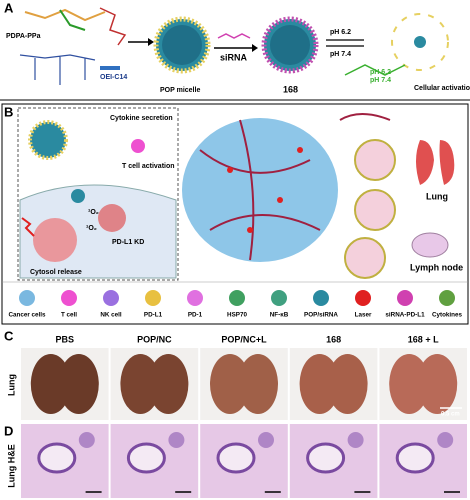  I want to click on ph-label-small: pH 6.2, so click(380, 72).